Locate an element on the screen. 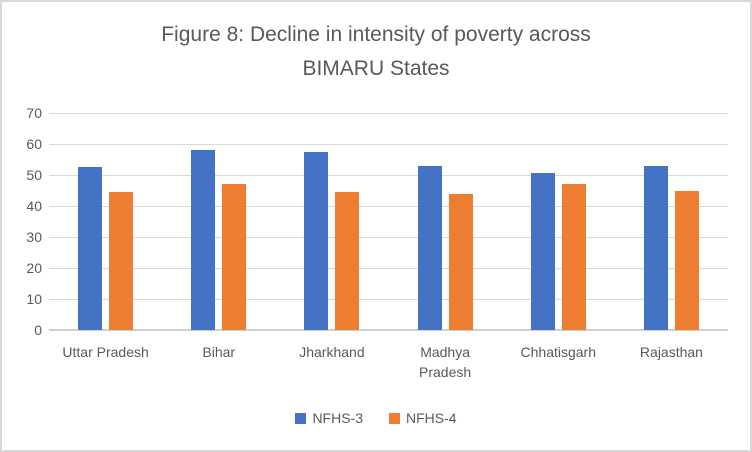 The width and height of the screenshot is (752, 452). y-axis-tick-label: 10 is located at coordinates (34, 299).